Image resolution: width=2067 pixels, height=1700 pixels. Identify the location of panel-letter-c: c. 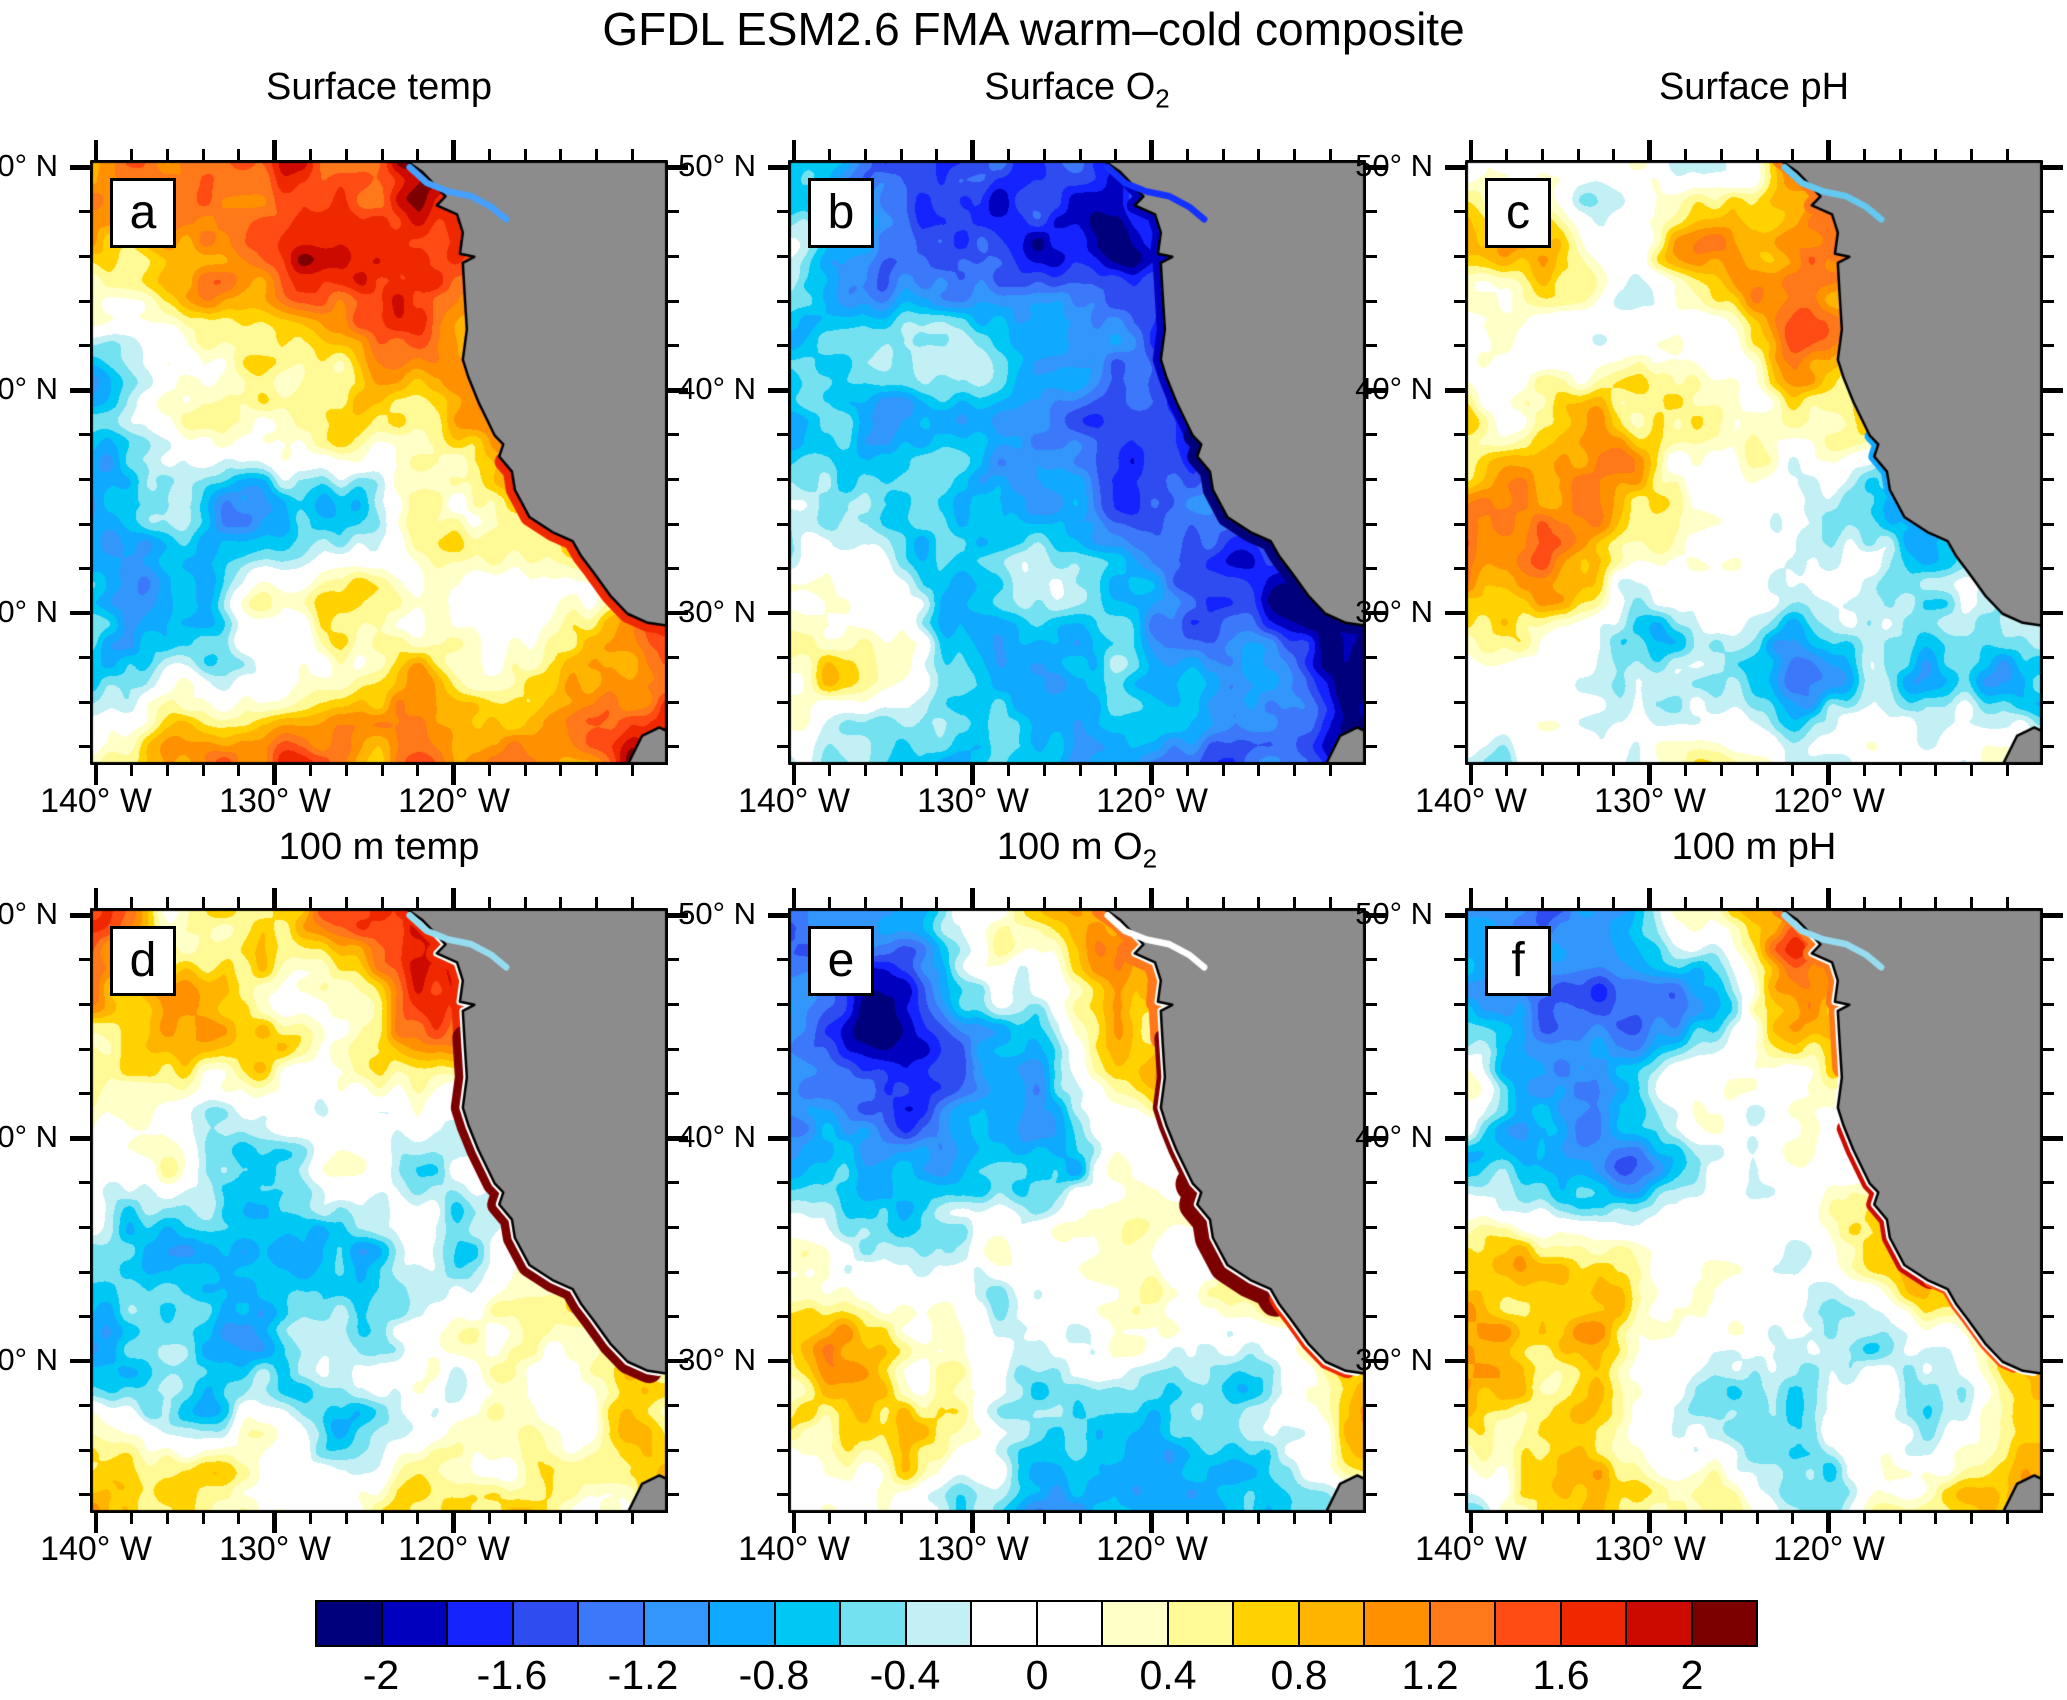
(1518, 213).